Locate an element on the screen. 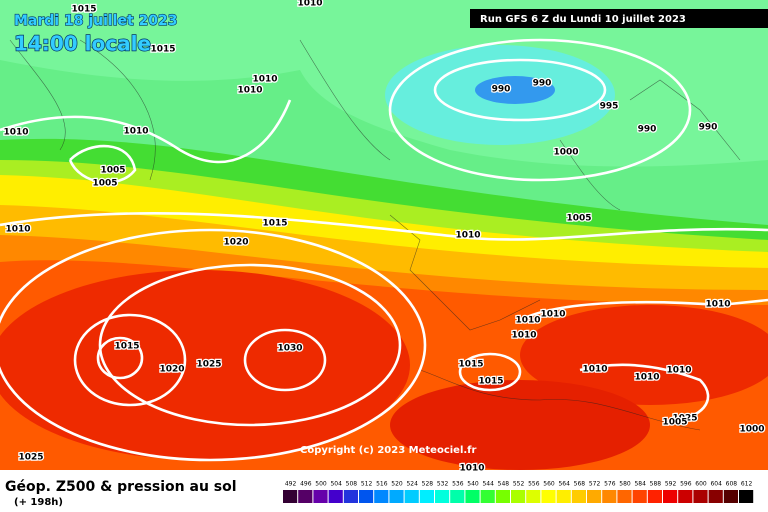 The width and height of the screenshot is (768, 512). scale-label: 520 is located at coordinates (397, 484).